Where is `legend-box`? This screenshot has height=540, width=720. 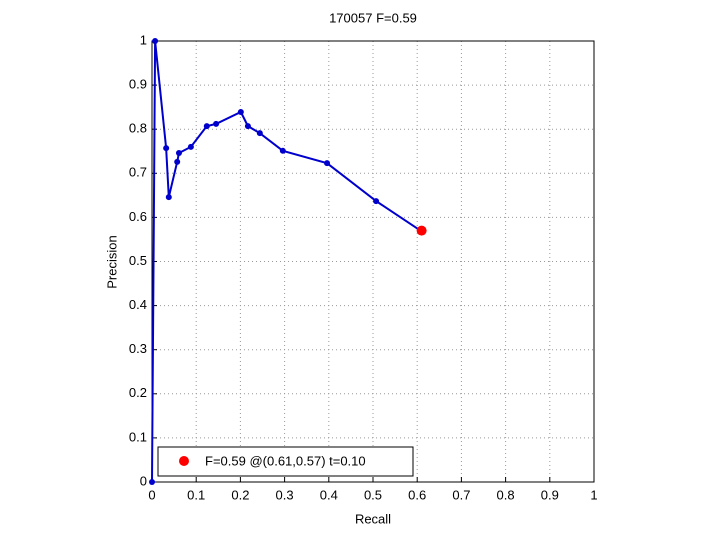 legend-box is located at coordinates (285, 461).